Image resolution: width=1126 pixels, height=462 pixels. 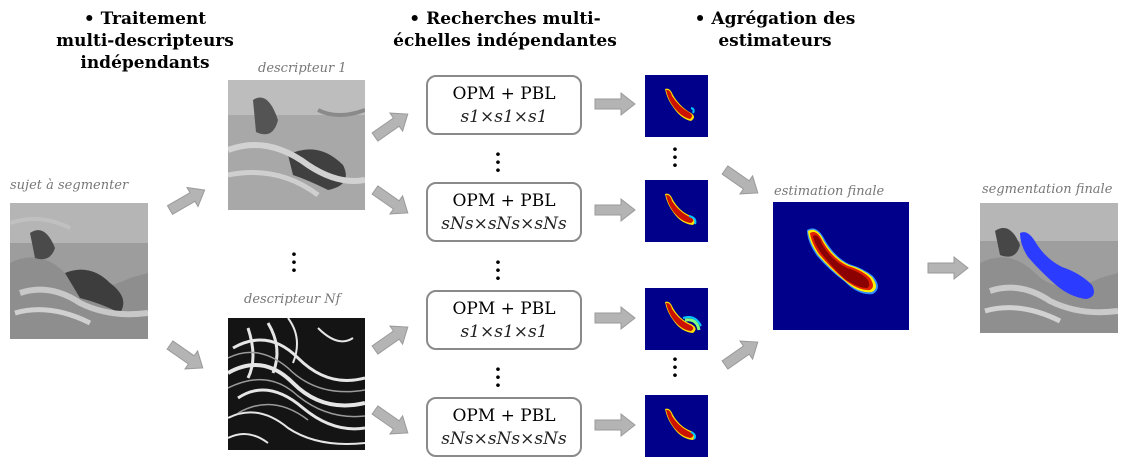 I want to click on arrow-maps-to-final-lower, so click(x=741, y=353).